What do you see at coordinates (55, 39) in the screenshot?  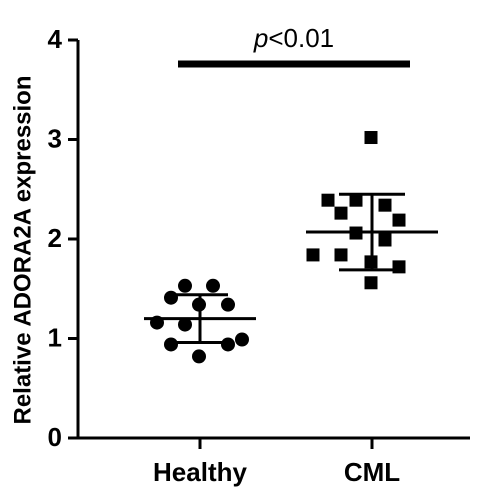 I see `y-tick-label: 4` at bounding box center [55, 39].